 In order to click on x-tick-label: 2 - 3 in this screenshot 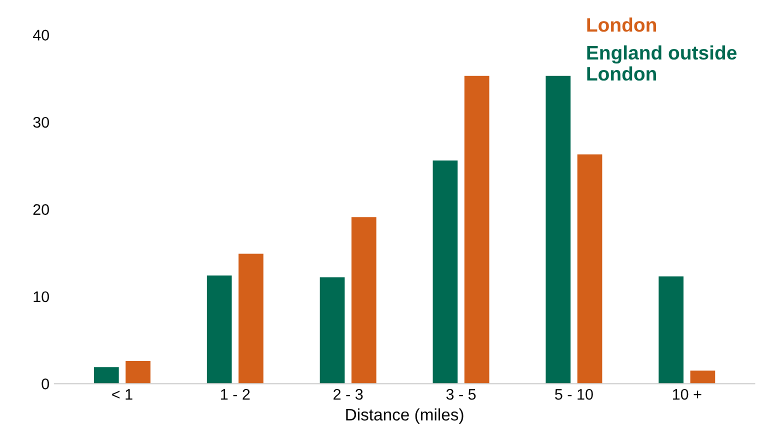, I will do `click(348, 394)`.